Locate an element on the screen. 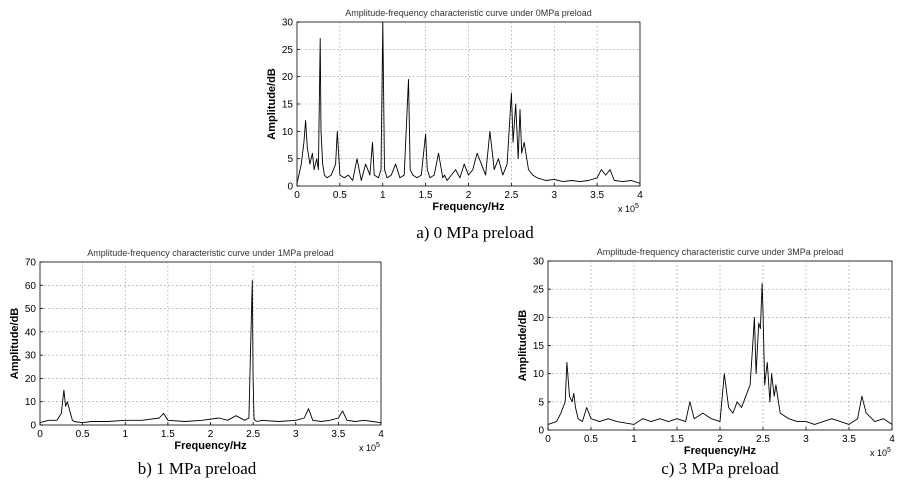  y-tick-label: 50 is located at coordinates (31, 309).